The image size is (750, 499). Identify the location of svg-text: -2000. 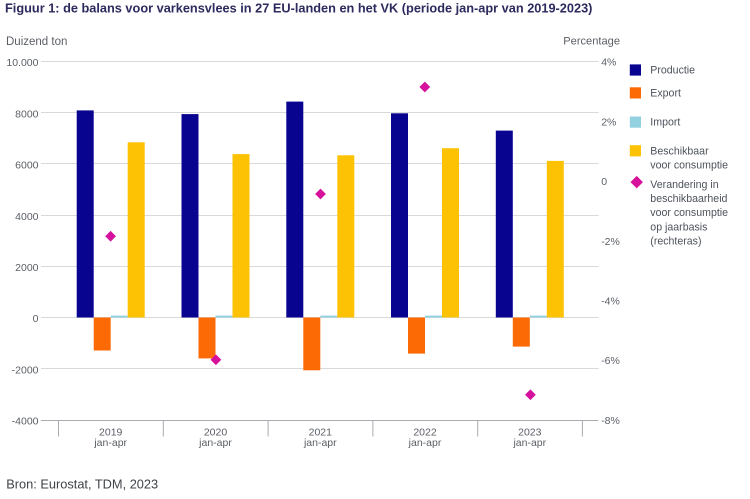
(25, 370).